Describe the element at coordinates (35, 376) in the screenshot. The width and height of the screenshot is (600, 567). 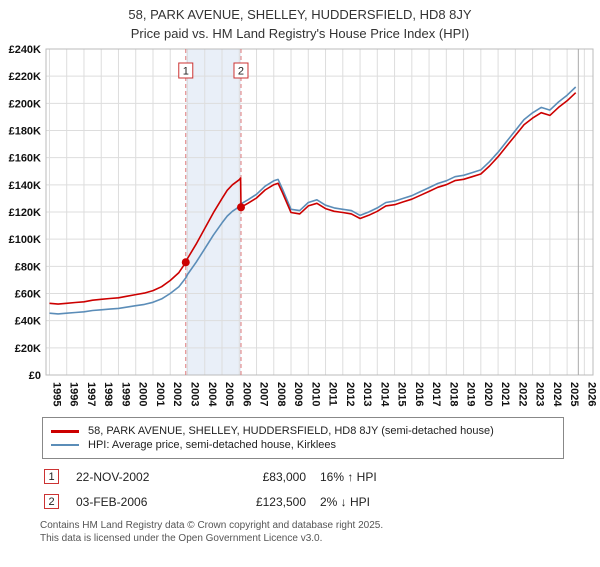
I see `svg-text: £0` at that location.